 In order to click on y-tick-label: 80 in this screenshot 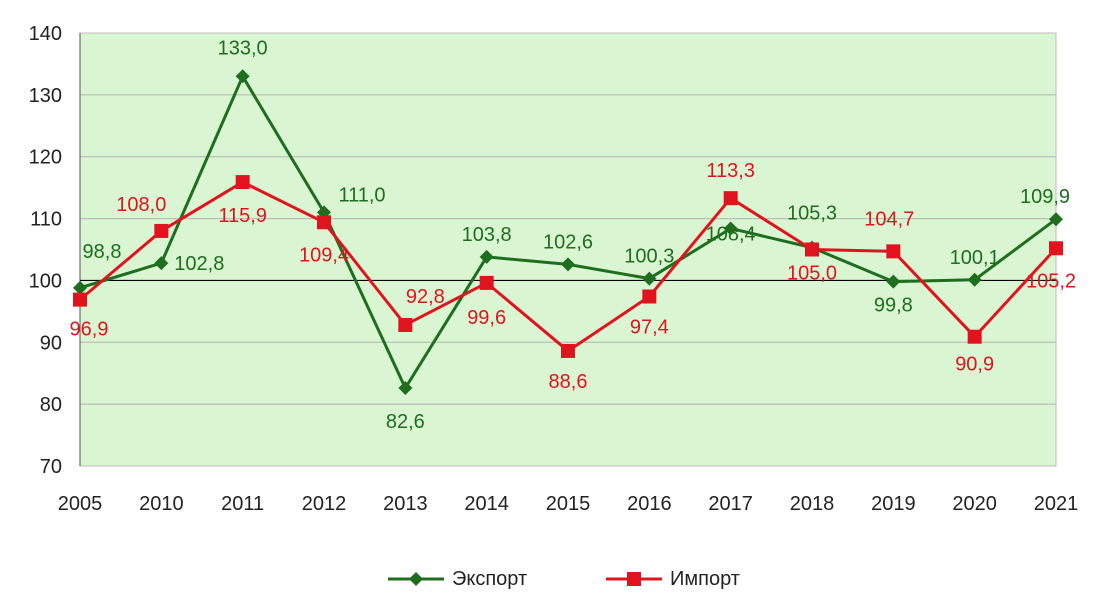, I will do `click(51, 405)`.